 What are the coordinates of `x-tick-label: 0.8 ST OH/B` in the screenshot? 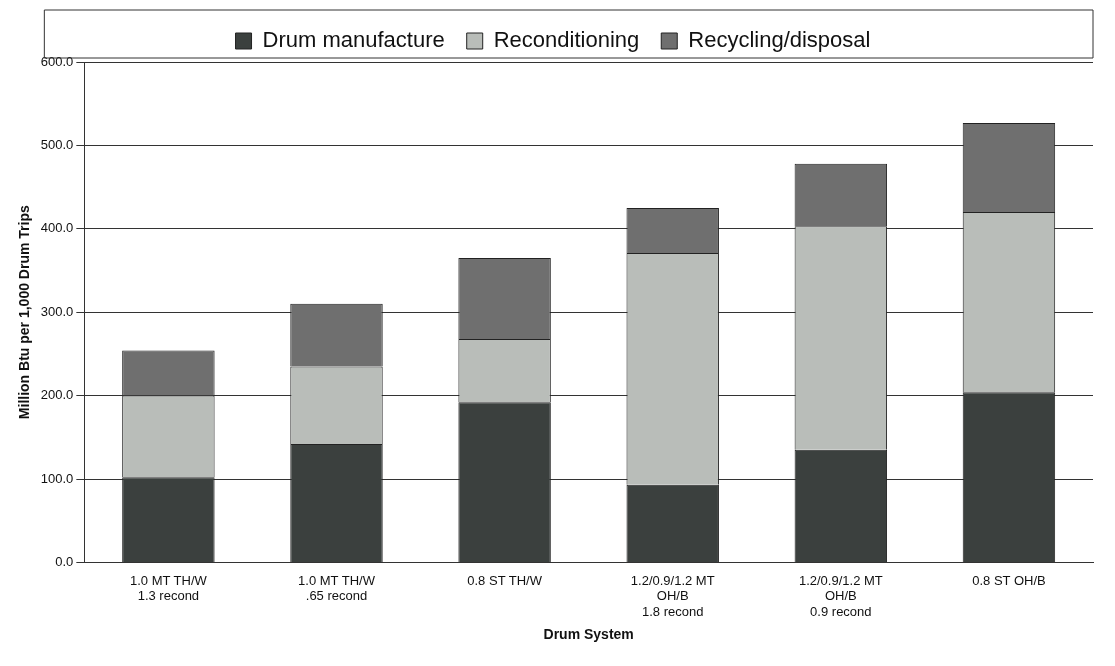 It's located at (1009, 580).